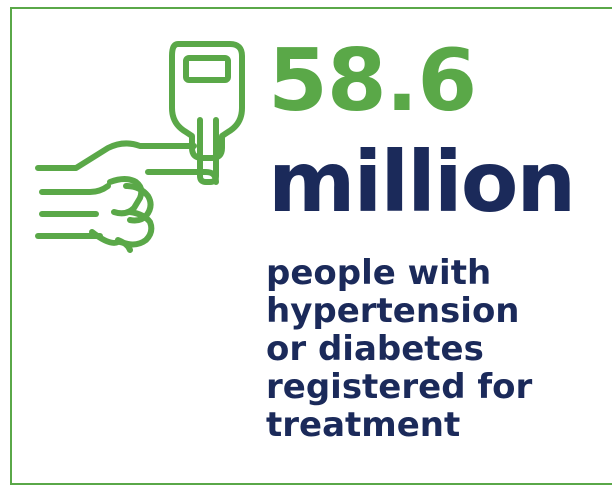 The height and width of the screenshot is (485, 612). What do you see at coordinates (379, 273) in the screenshot?
I see `caption-line: people with` at bounding box center [379, 273].